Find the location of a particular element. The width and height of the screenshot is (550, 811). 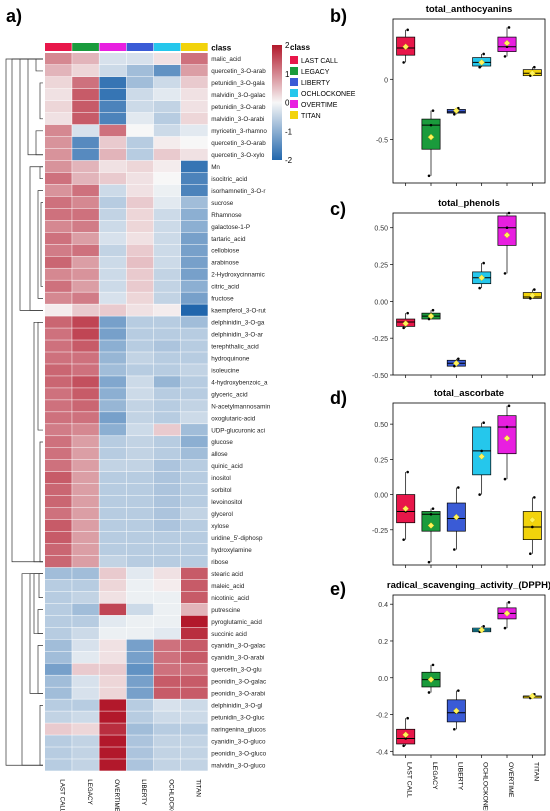

box is located at coordinates (507, 230).